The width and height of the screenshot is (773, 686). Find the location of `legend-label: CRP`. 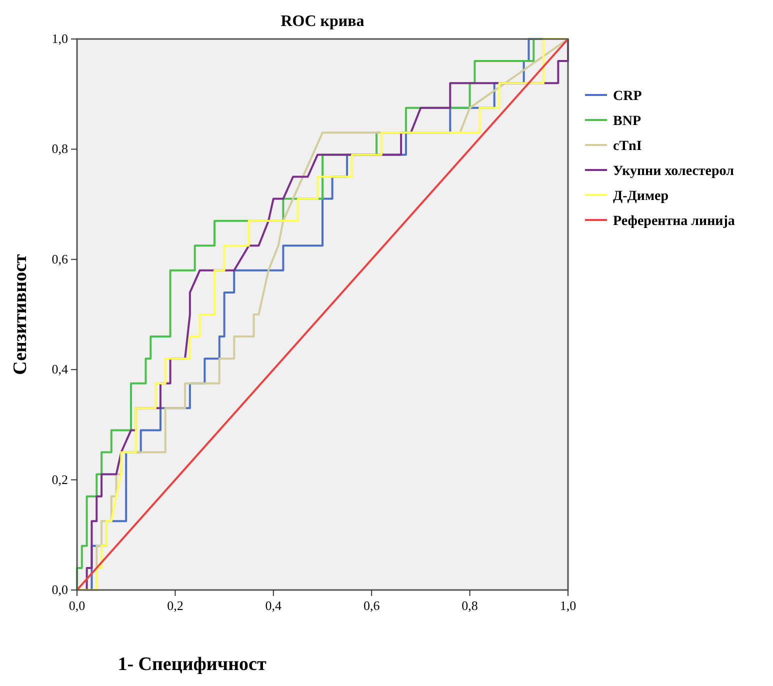

legend-label: CRP is located at coordinates (627, 96).